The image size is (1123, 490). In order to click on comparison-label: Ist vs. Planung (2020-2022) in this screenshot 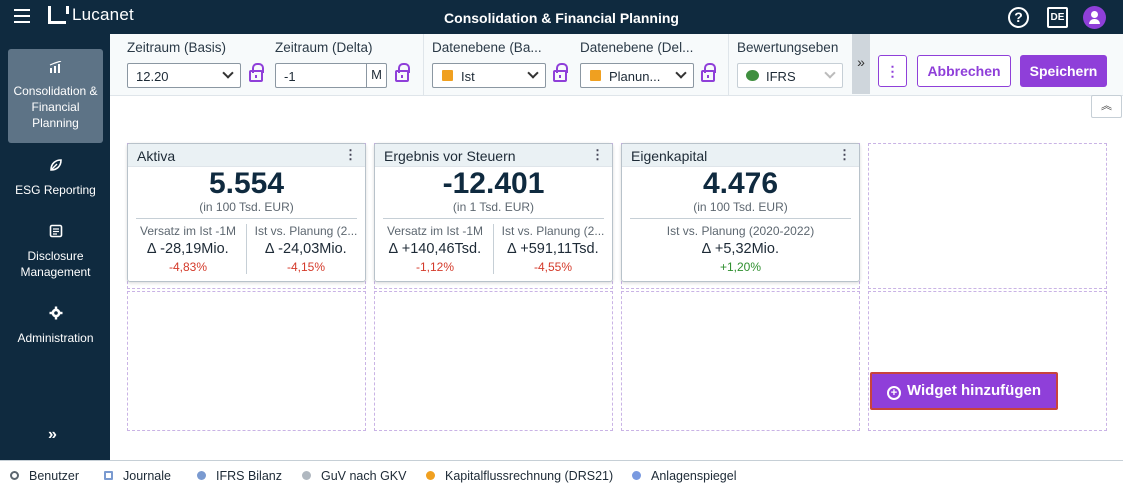, I will do `click(740, 231)`.